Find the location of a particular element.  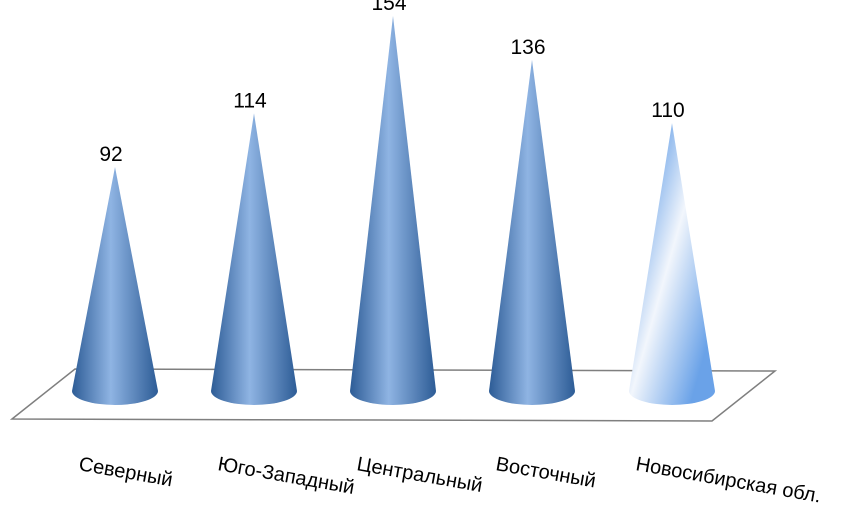

data-label: 92 is located at coordinates (110, 154).